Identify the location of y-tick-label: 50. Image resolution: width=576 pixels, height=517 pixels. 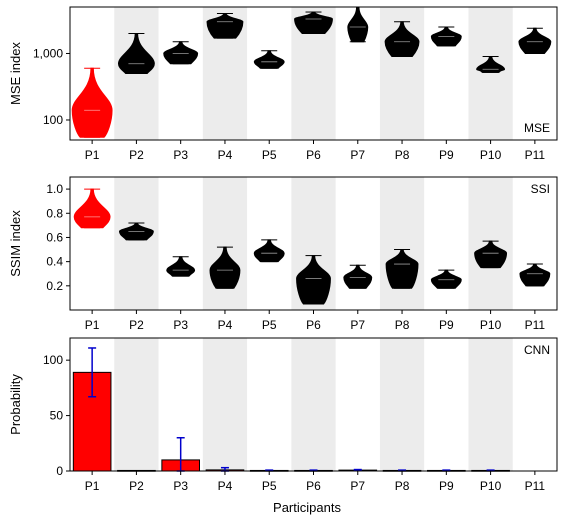
(57, 416).